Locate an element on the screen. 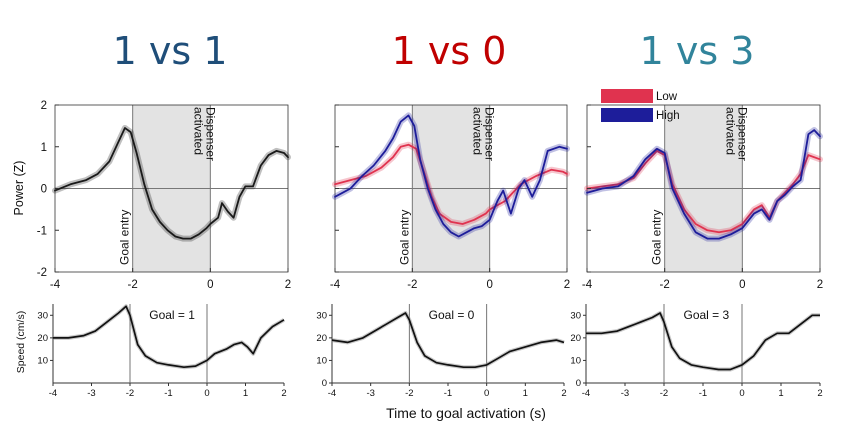 This screenshot has width=845, height=439. goal-annotation: Goal = 3 is located at coordinates (707, 315).